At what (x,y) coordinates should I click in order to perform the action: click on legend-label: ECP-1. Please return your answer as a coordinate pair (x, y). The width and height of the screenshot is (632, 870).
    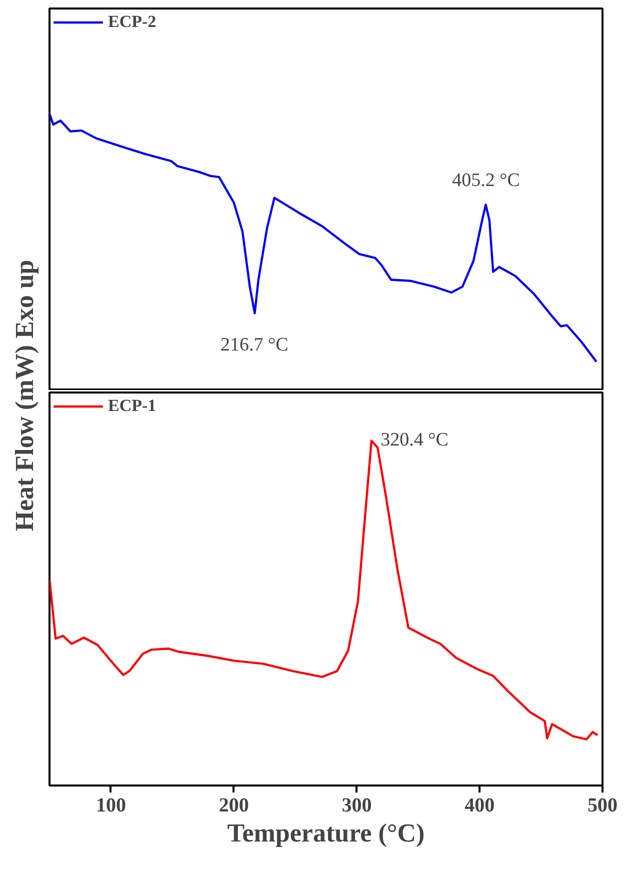
    Looking at the image, I should click on (132, 406).